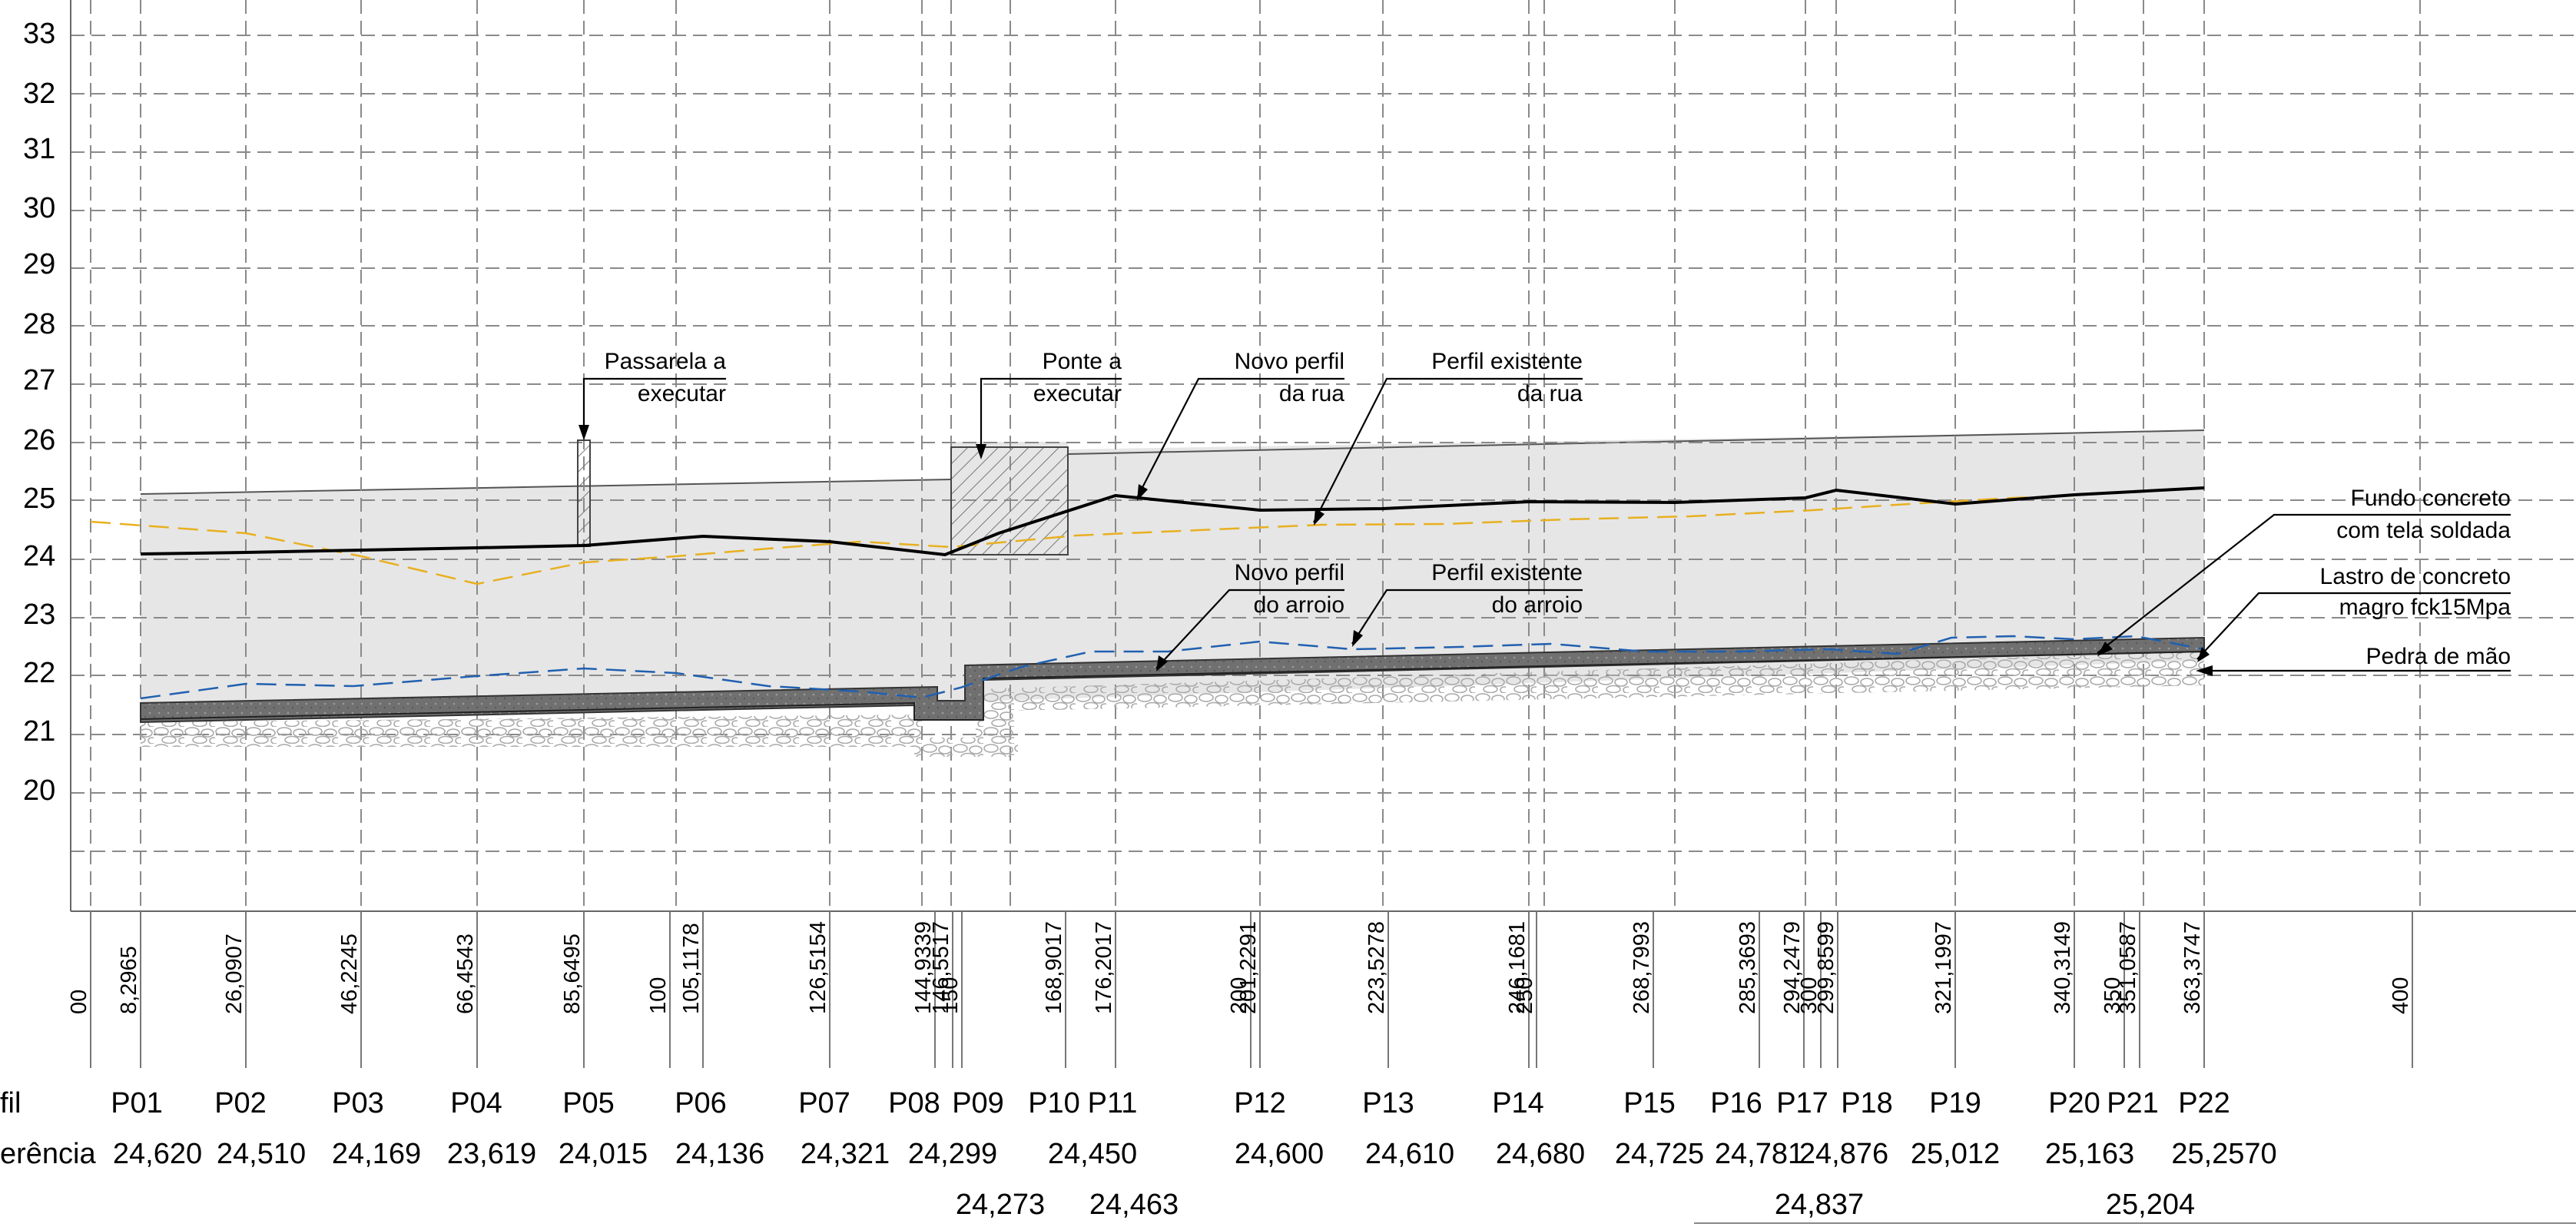 The image size is (2576, 1227). Describe the element at coordinates (1054, 1103) in the screenshot. I see `profile-name: P10` at that location.